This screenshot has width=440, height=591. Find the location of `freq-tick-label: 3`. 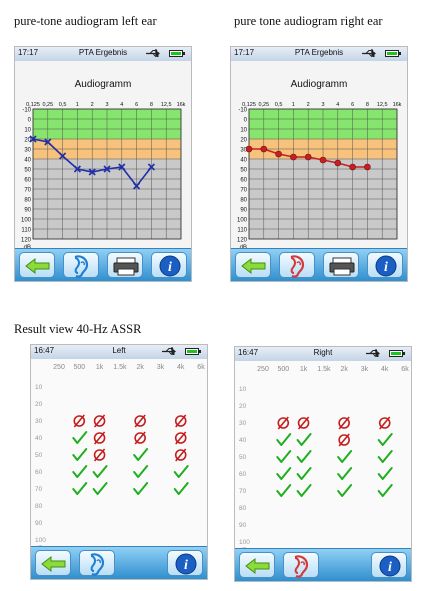

freq-tick-label: 3 is located at coordinates (322, 105).